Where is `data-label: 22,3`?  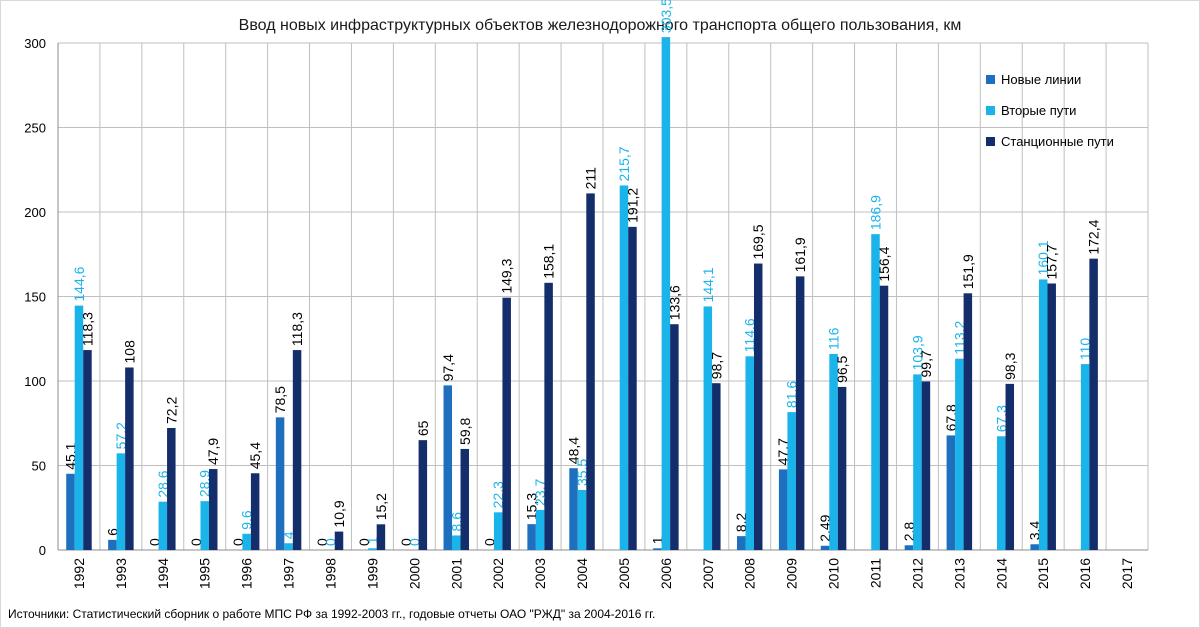 data-label: 22,3 is located at coordinates (498, 494).